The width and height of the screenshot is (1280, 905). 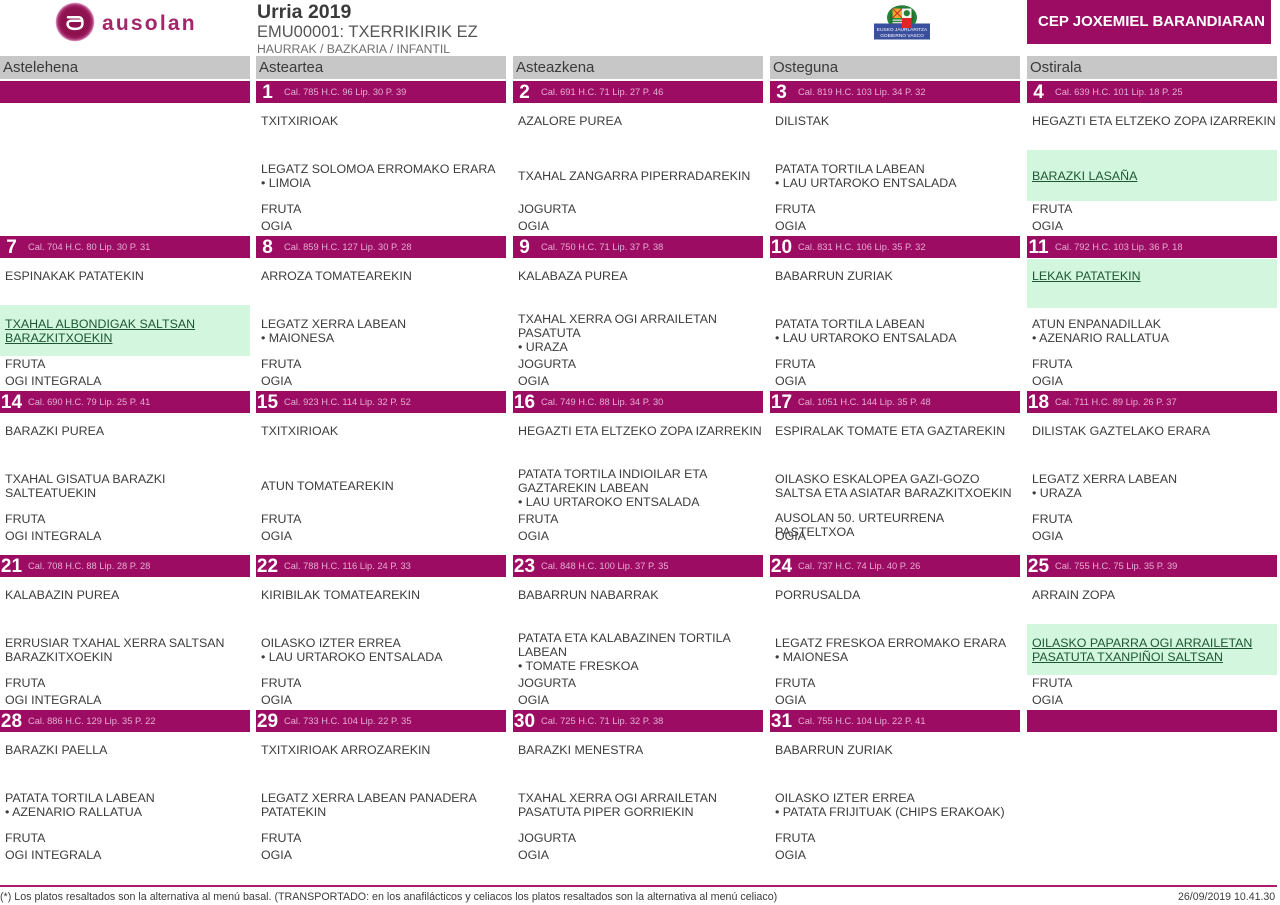 What do you see at coordinates (902, 36) in the screenshot?
I see `svg-text: GOBIERNO VASCO` at bounding box center [902, 36].